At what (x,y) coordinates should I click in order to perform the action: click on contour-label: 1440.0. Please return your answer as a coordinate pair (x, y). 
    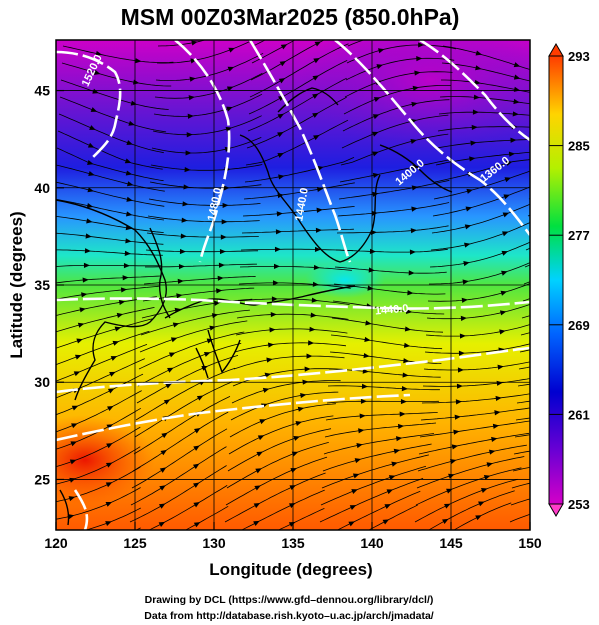
    Looking at the image, I should click on (302, 204).